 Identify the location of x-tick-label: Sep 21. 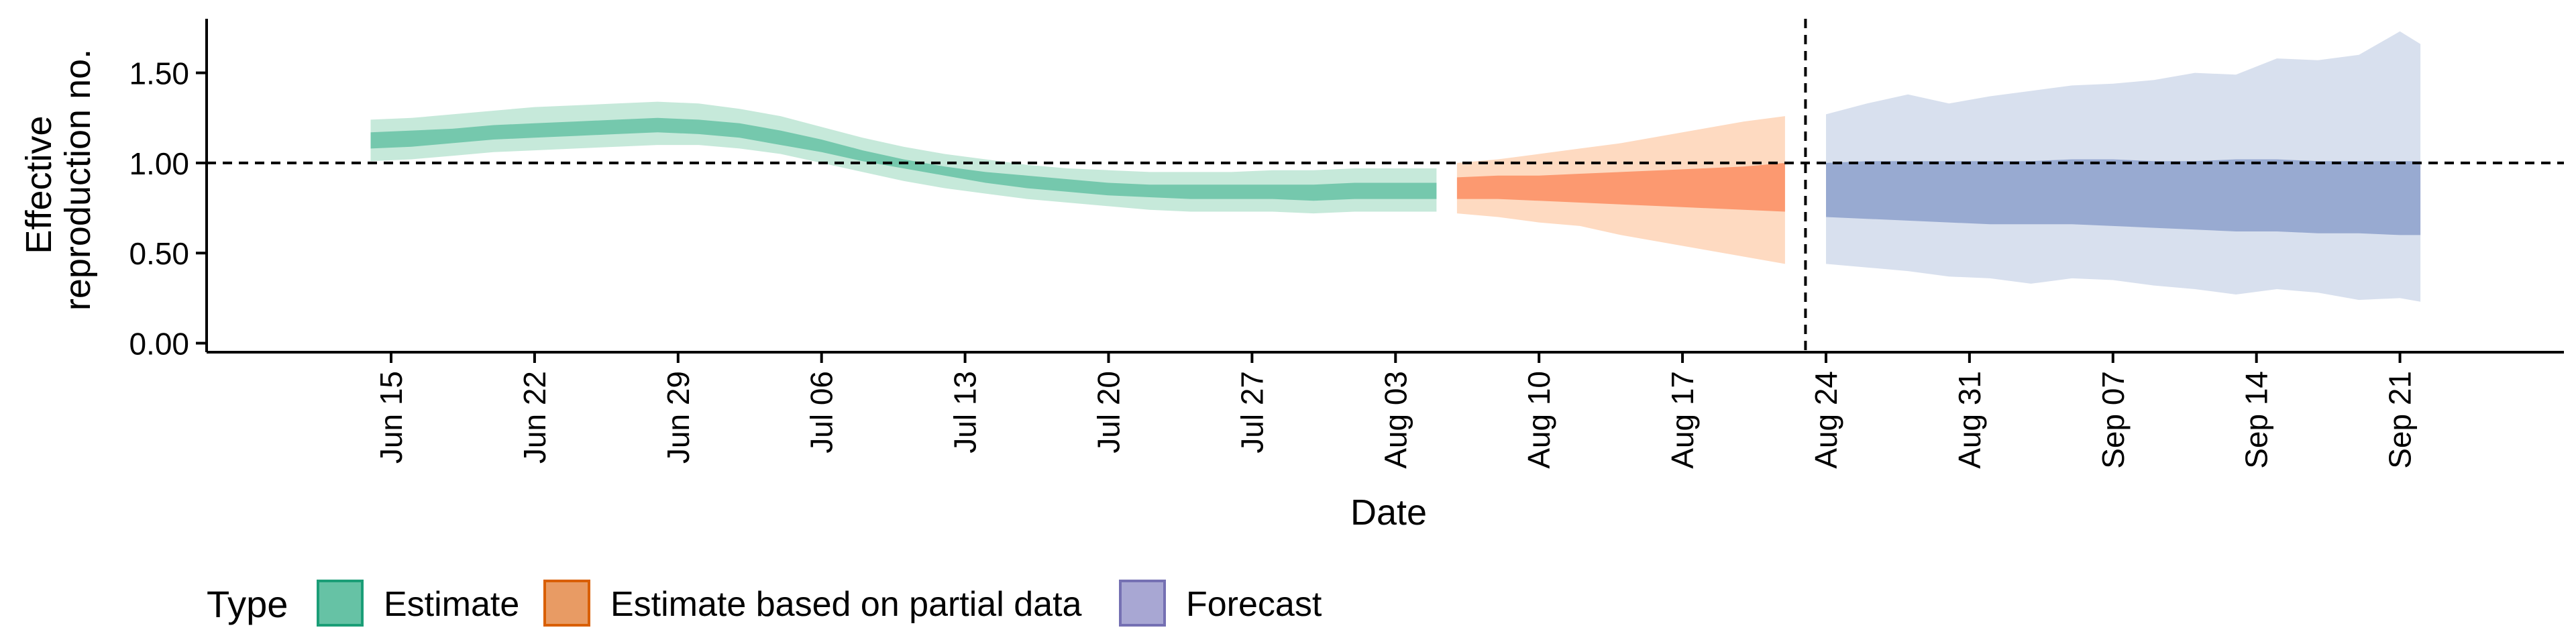
(2400, 420).